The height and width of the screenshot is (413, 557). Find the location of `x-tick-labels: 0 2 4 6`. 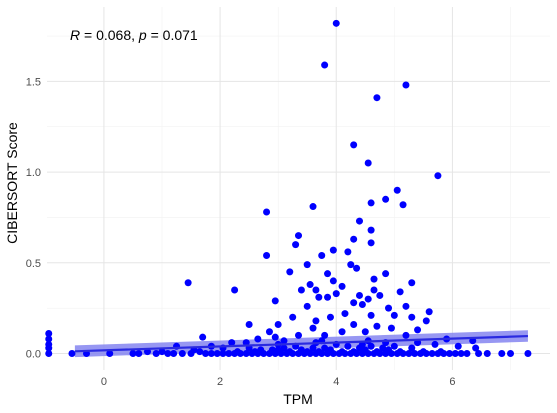

x-tick-labels: 0 2 4 6 is located at coordinates (278, 382).